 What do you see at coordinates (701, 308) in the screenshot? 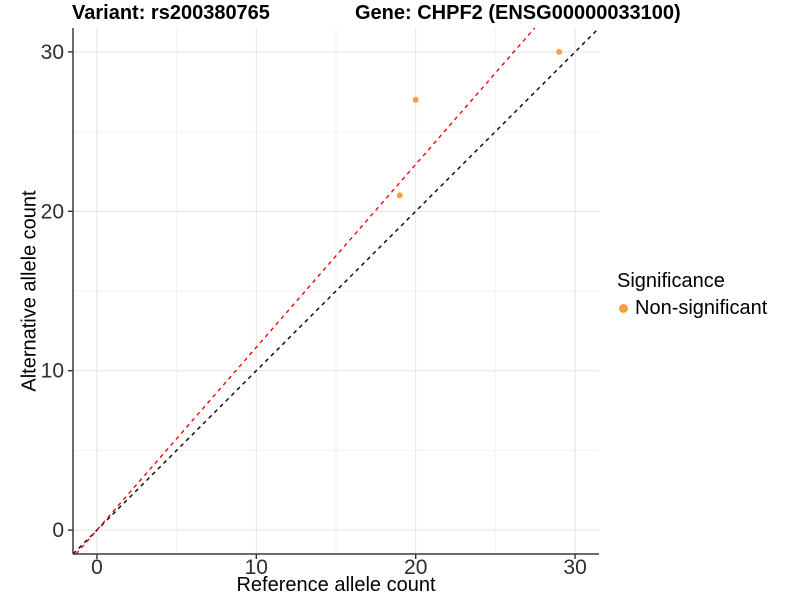
I see `legend-item-label: Non-significant` at bounding box center [701, 308].